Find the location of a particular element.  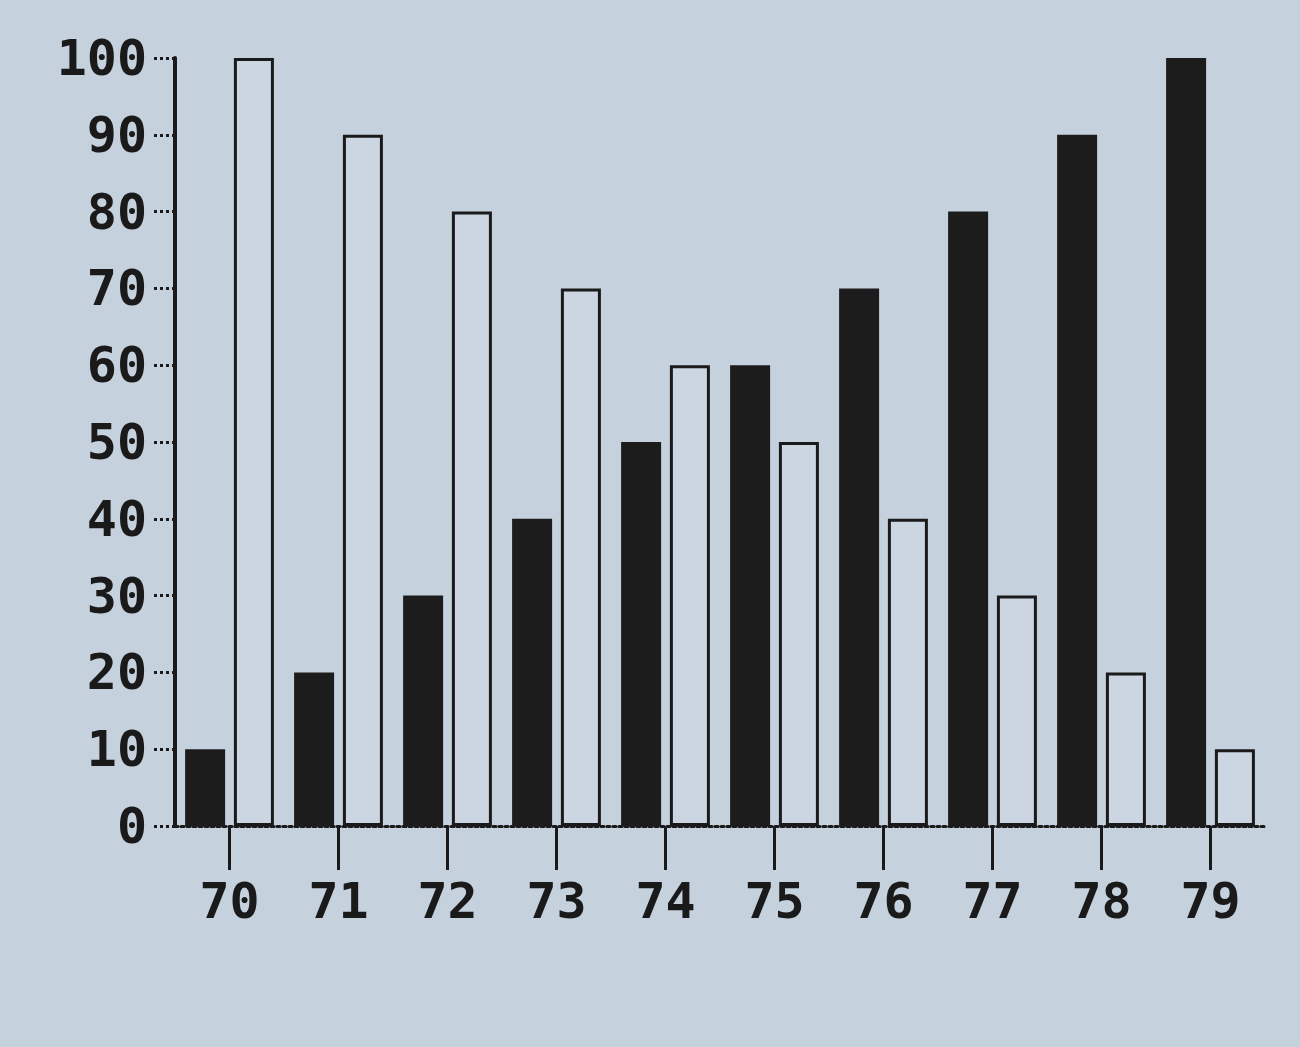

y-tick-label: 40 is located at coordinates (116, 518).